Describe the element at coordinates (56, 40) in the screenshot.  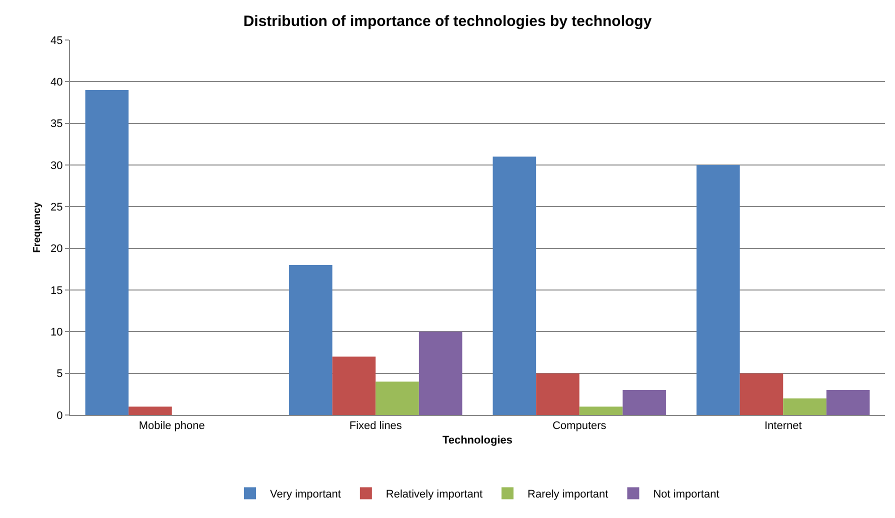
I see `y-tick-label: 45` at that location.